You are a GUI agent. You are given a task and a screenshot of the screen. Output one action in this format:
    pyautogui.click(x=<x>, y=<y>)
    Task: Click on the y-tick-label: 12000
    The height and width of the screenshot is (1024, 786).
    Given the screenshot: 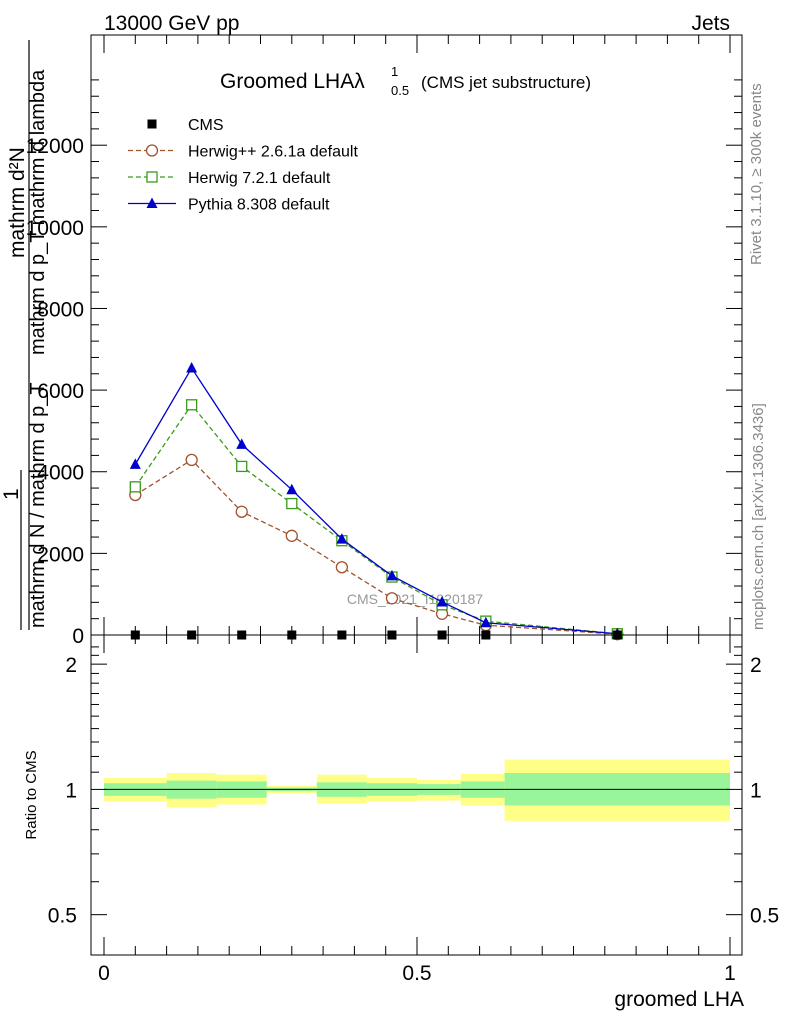 What is the action you would take?
    pyautogui.click(x=55, y=146)
    